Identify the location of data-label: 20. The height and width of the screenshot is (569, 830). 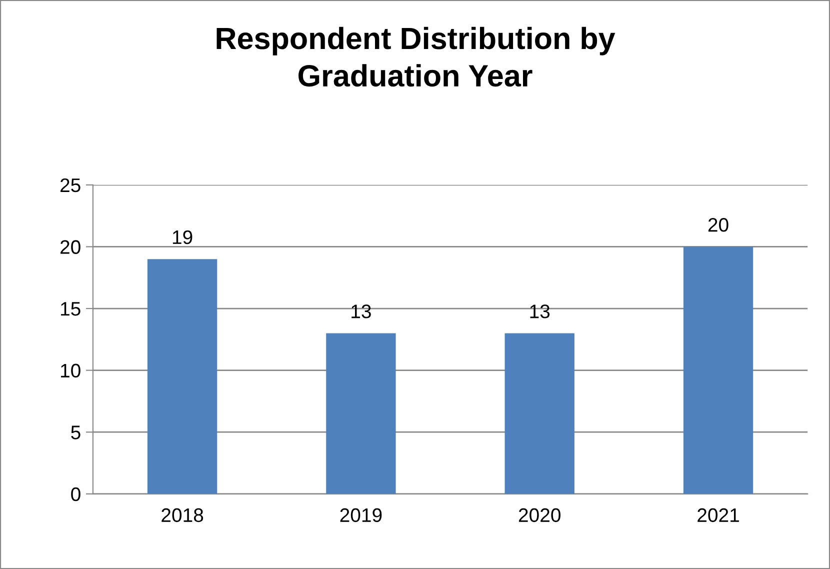
(718, 225).